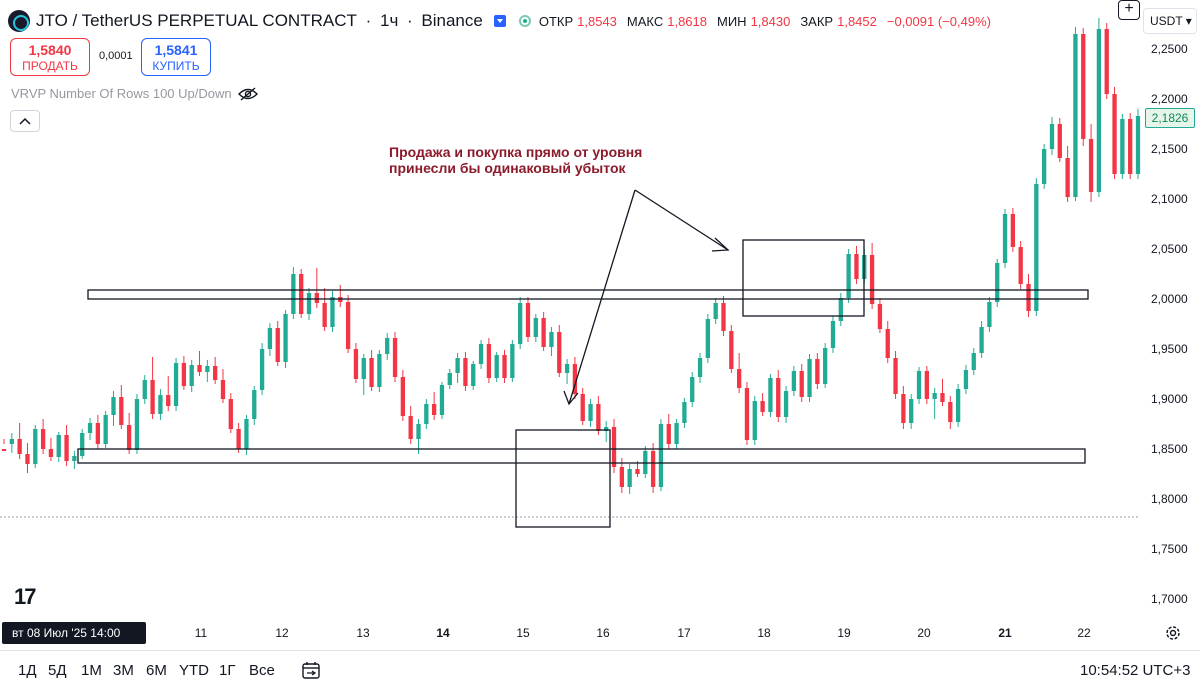  What do you see at coordinates (523, 633) in the screenshot?
I see `time-tick-label: 15` at bounding box center [523, 633].